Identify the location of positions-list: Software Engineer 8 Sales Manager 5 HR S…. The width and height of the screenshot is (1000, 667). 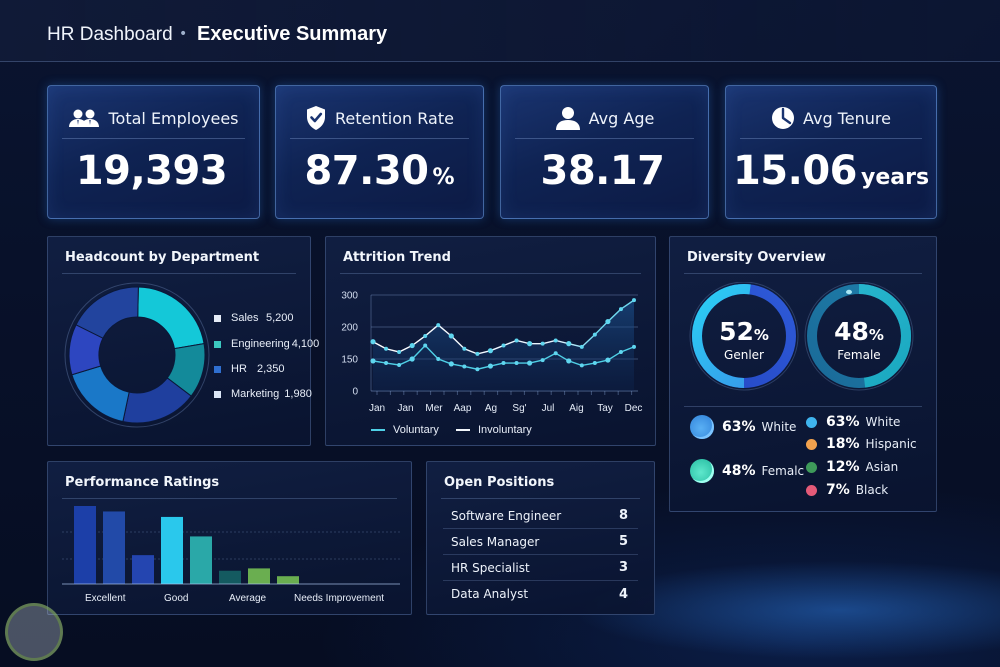
(540, 555).